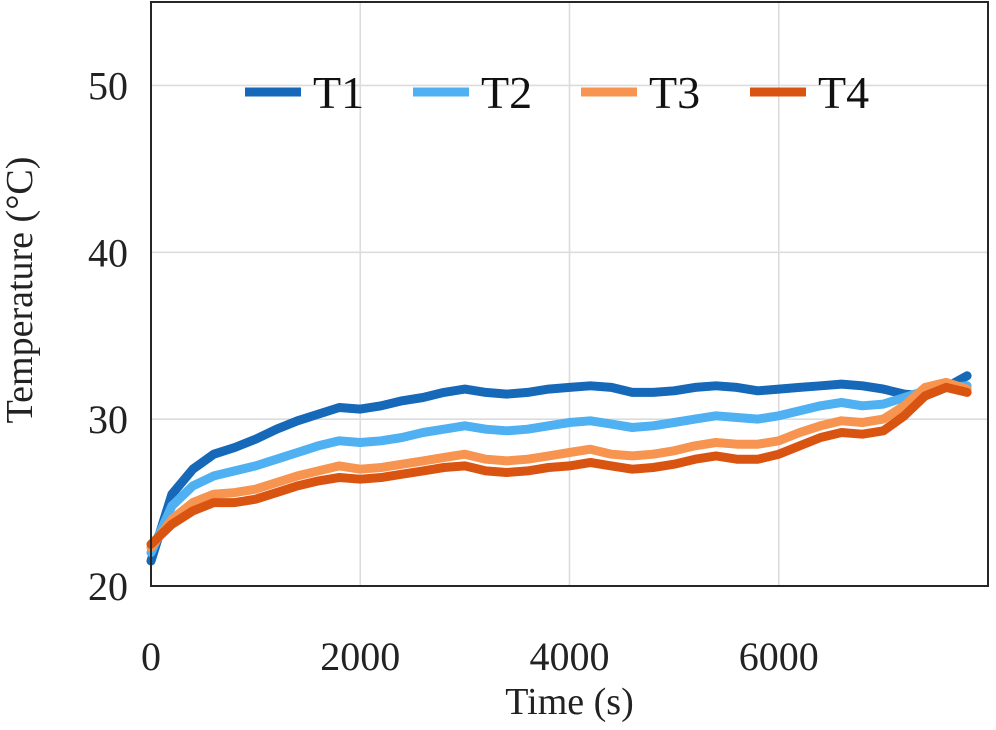  What do you see at coordinates (779, 656) in the screenshot?
I see `x-tick-label: 6000` at bounding box center [779, 656].